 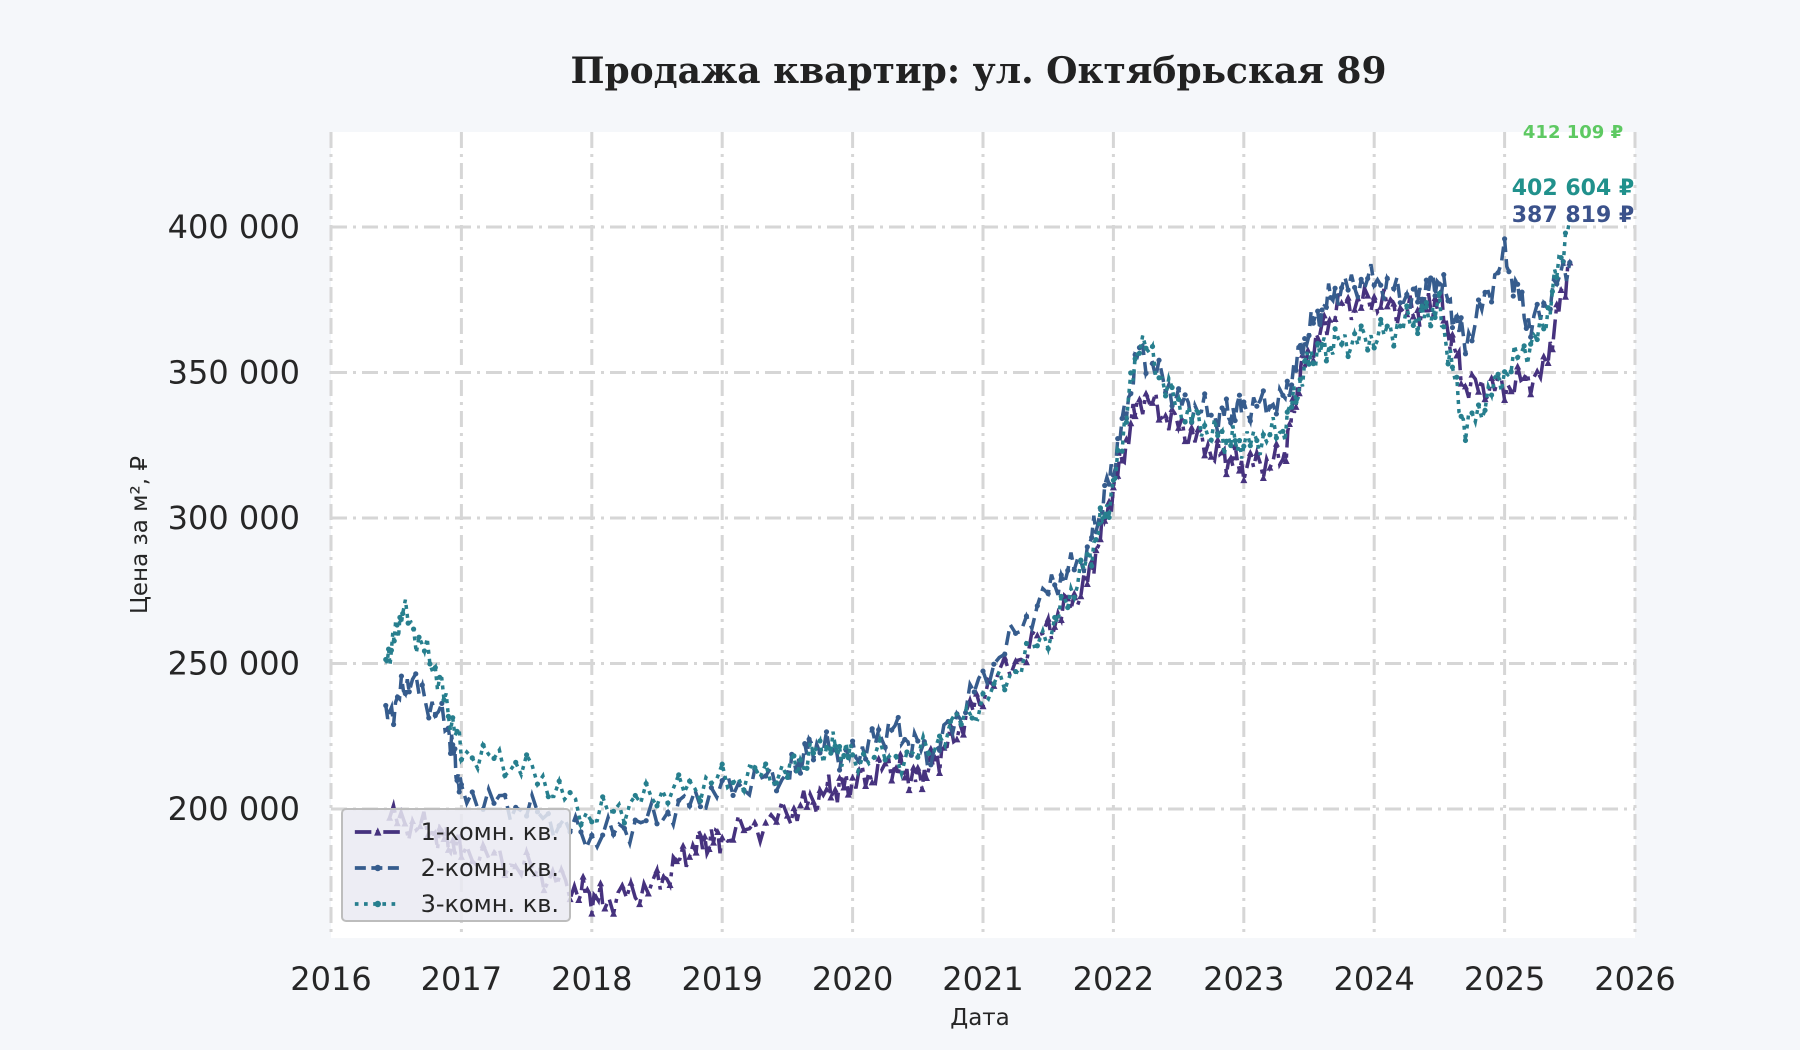 I want to click on legend-item-1room: 1-комн. кв., so click(x=456, y=832).